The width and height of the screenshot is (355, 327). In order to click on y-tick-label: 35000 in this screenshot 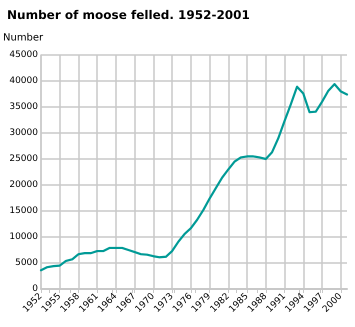, I will do `click(23, 107)`.